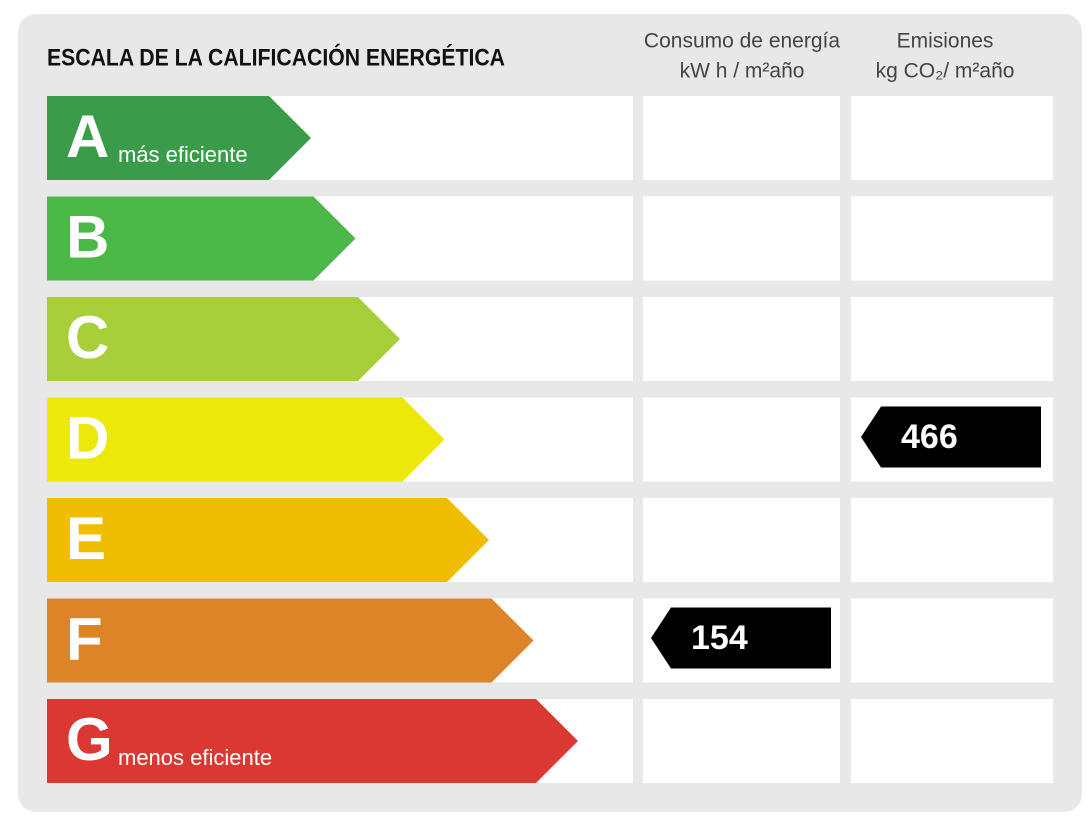  I want to click on column-unit: kg CO₂/ m²año, so click(945, 71).